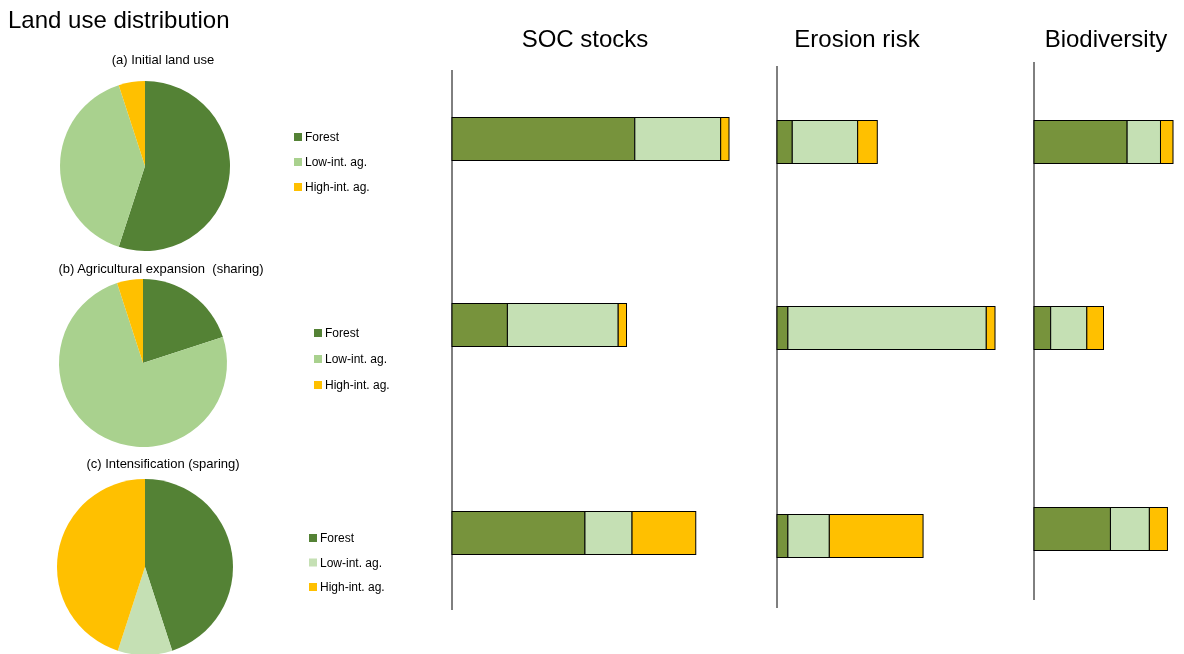  Describe the element at coordinates (119, 19) in the screenshot. I see `chart-title: Land use distribution` at that location.